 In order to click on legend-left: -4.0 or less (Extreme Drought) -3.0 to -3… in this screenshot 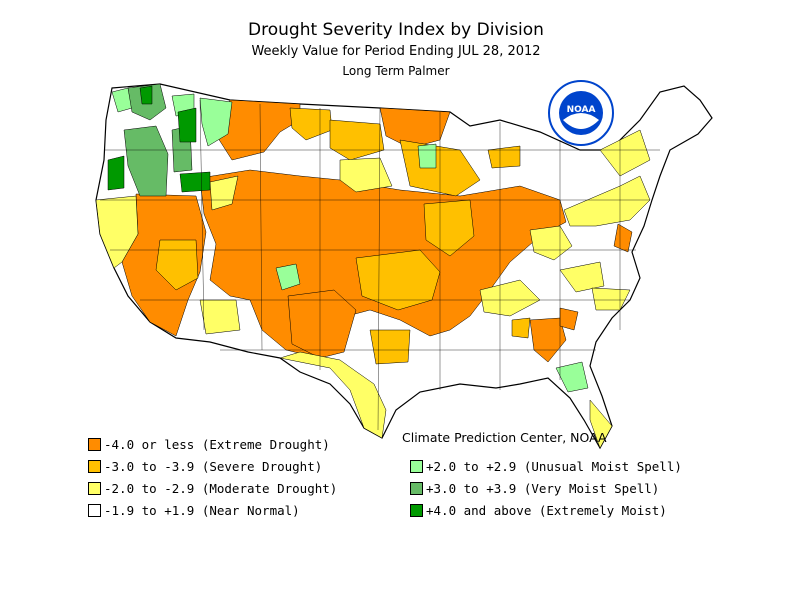, I will do `click(248, 482)`.